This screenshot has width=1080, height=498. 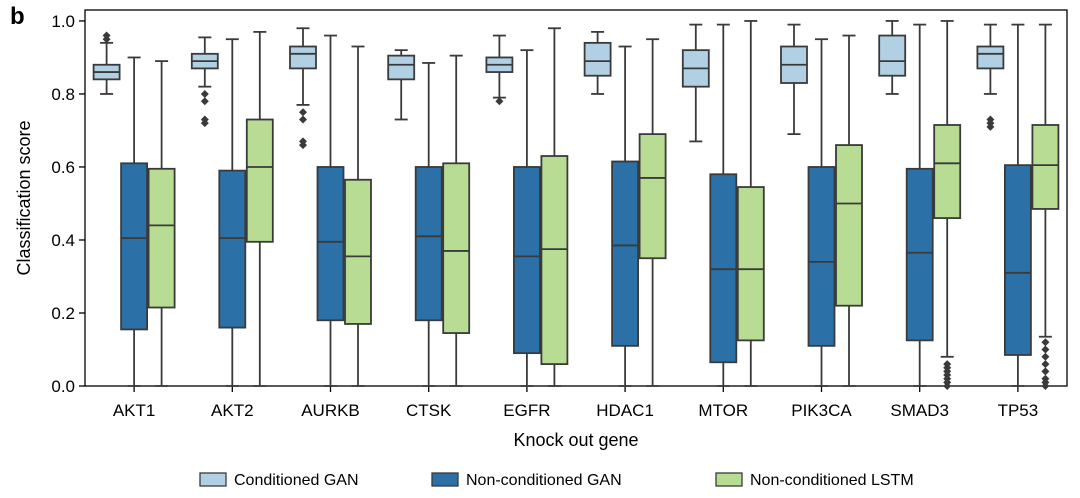 What do you see at coordinates (63, 240) in the screenshot?
I see `y-tick-label: 0.4` at bounding box center [63, 240].